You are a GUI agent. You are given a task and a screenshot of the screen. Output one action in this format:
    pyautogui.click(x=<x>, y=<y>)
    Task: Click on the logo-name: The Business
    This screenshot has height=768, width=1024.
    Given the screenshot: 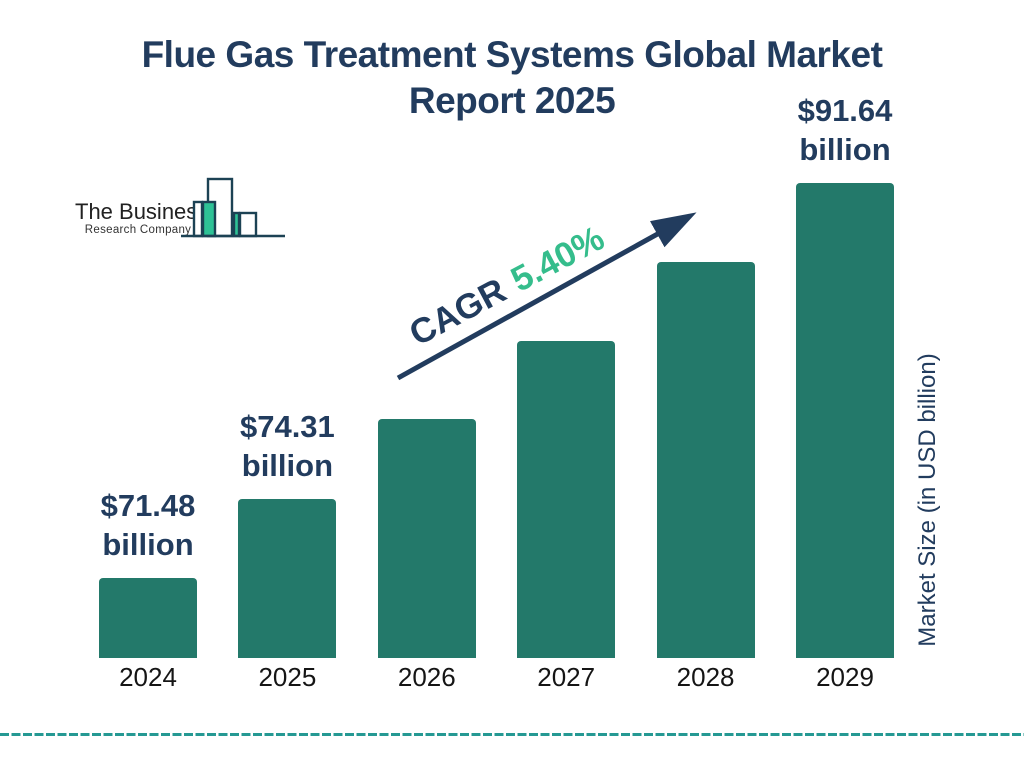 What is the action you would take?
    pyautogui.click(x=142, y=211)
    